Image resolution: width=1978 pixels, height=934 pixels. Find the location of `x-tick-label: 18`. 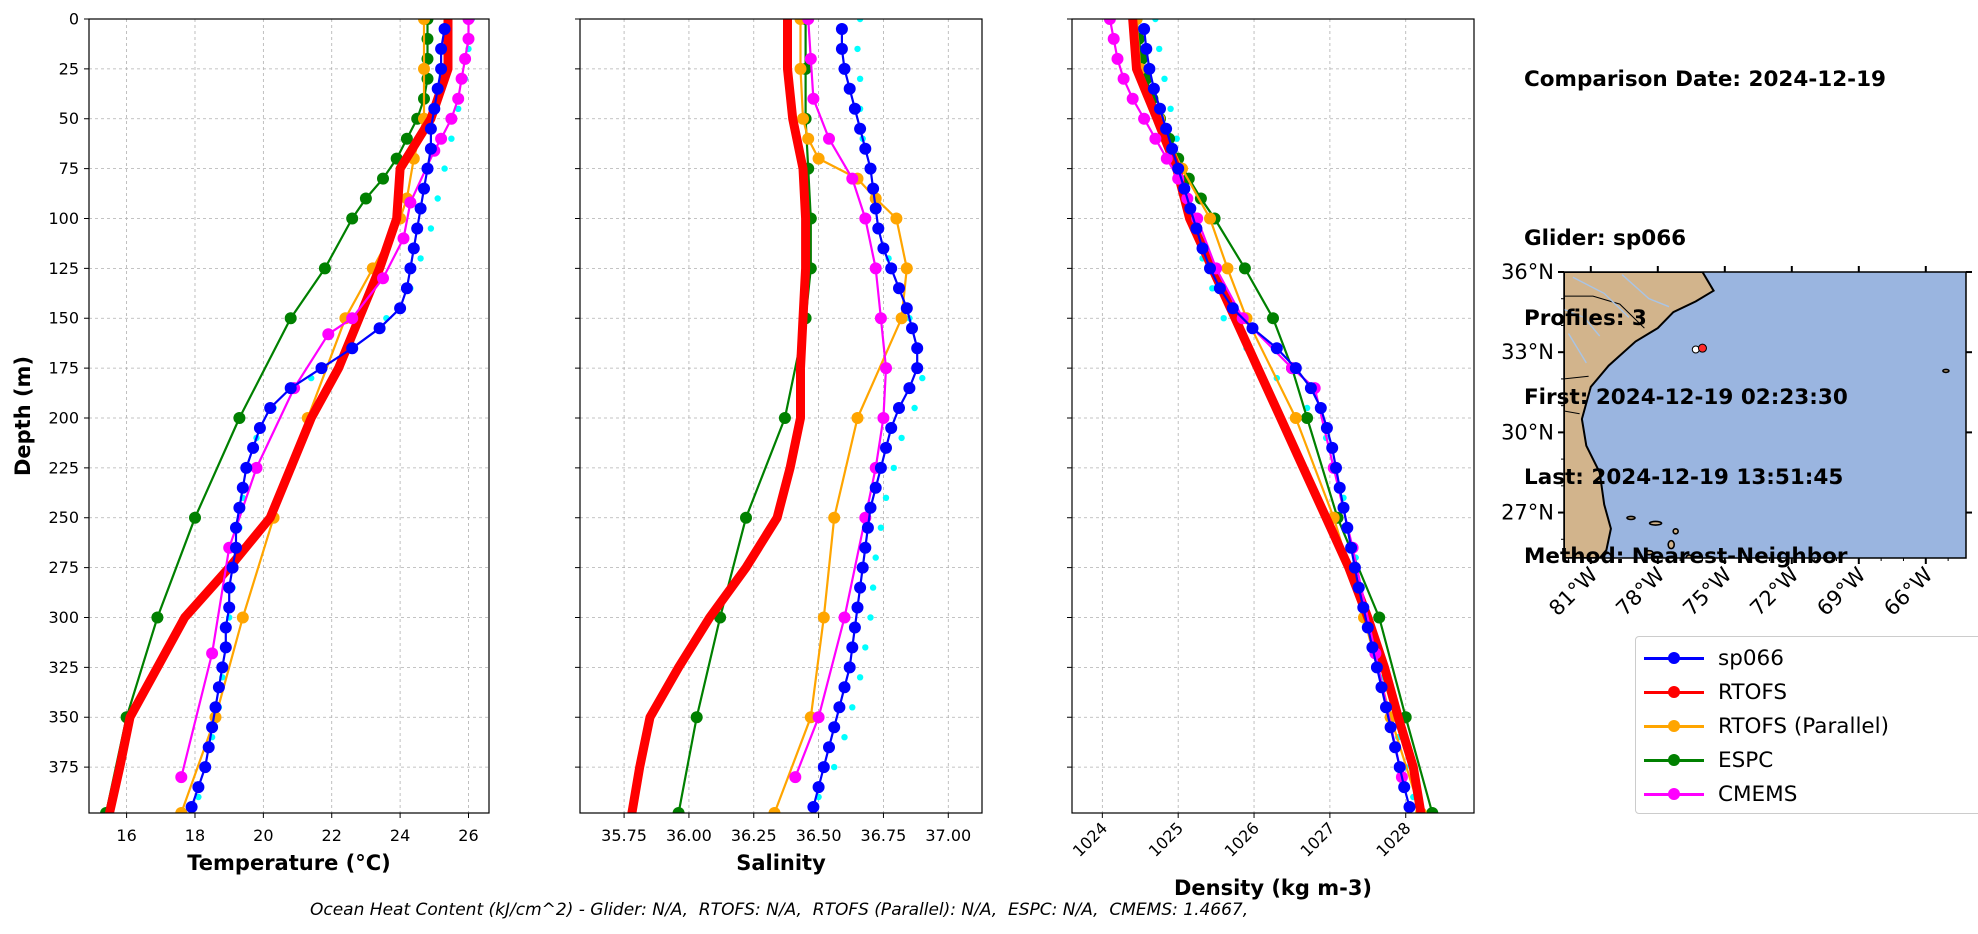

x-tick-label: 18 is located at coordinates (195, 835).